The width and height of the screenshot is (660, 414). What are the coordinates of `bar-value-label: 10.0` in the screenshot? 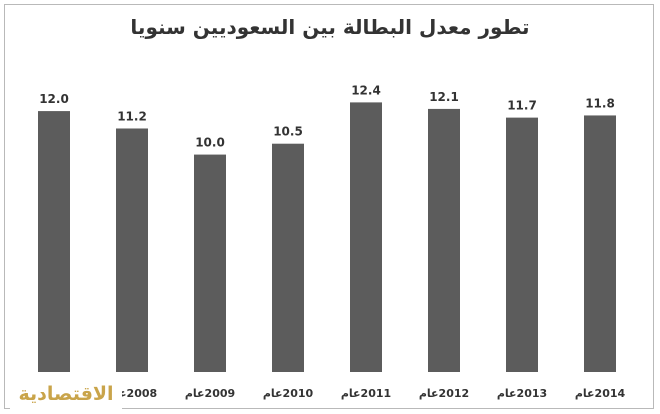 It's located at (210, 143).